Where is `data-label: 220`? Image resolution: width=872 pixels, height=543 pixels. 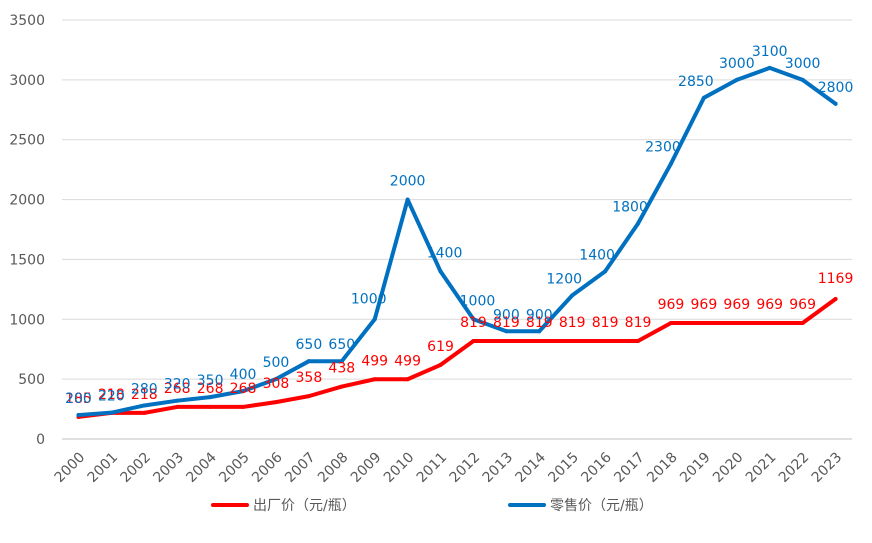 data-label: 220 is located at coordinates (111, 397).